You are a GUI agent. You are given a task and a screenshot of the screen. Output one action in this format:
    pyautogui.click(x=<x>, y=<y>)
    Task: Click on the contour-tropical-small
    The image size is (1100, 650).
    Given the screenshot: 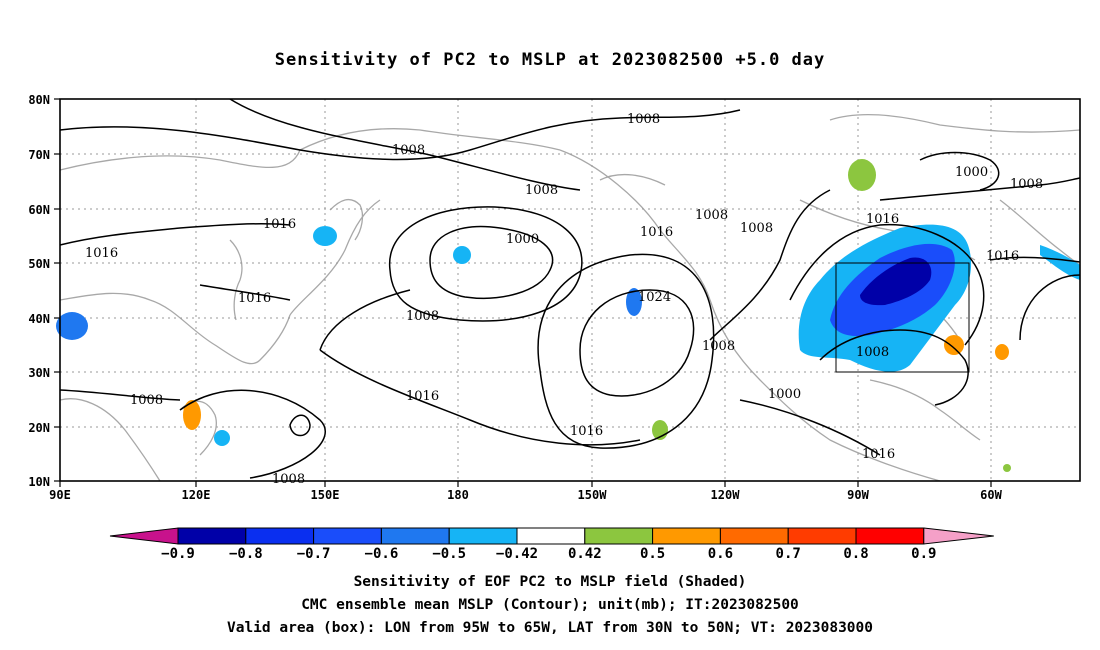 What is the action you would take?
    pyautogui.click(x=300, y=425)
    